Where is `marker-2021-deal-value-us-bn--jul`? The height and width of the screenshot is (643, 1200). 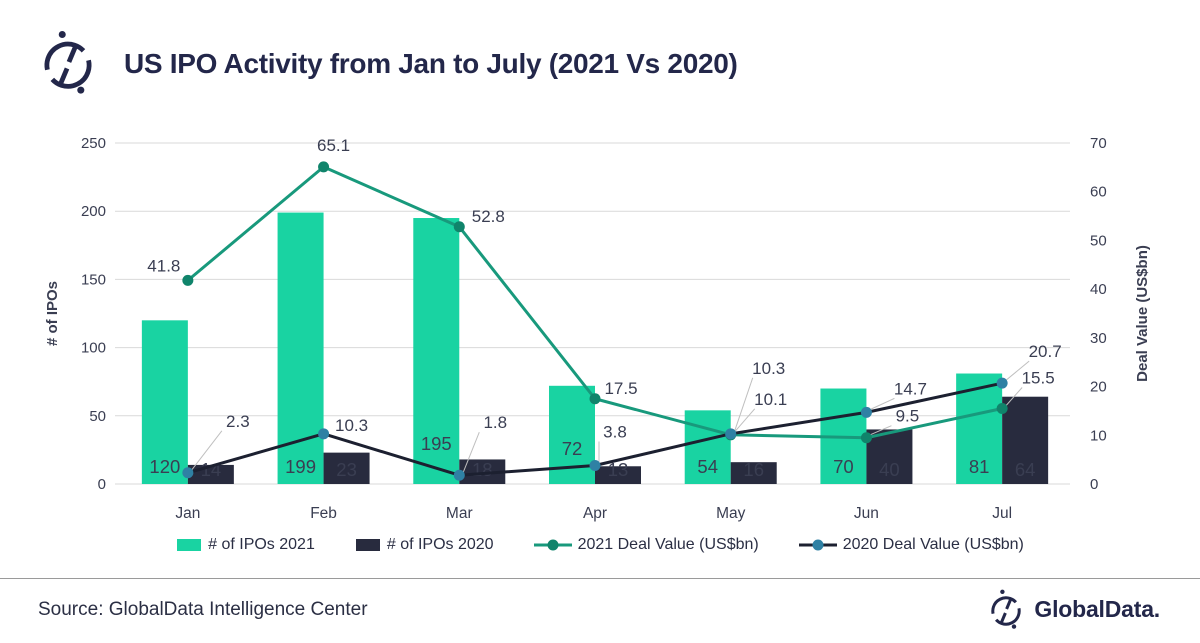
marker-2021-deal-value-us-bn--jul is located at coordinates (1002, 408).